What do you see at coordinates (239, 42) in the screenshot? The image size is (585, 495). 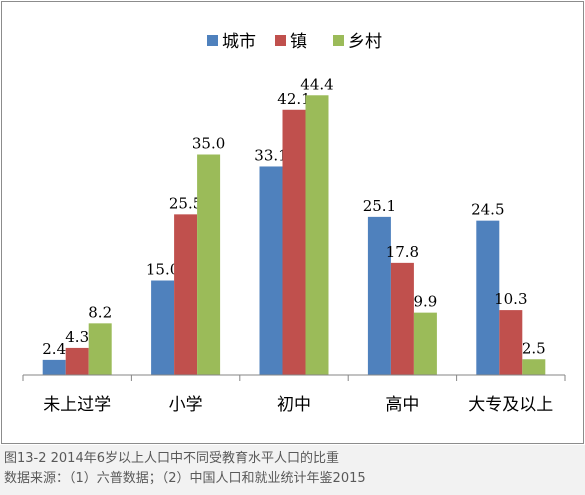 I see `legend-label-1: 城市` at bounding box center [239, 42].